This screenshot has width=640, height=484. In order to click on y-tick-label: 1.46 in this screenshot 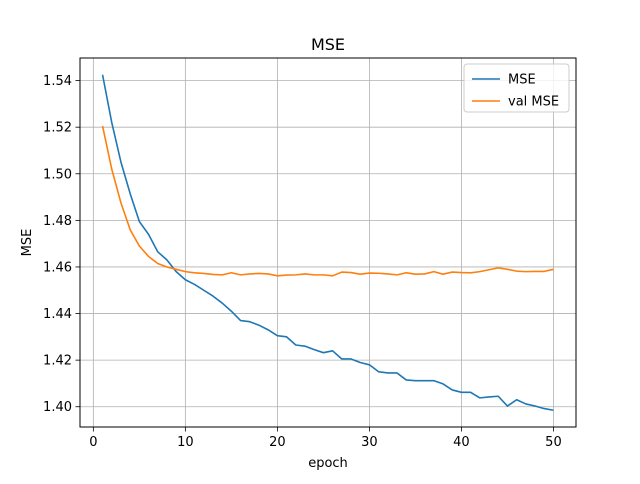, I will do `click(57, 267)`.